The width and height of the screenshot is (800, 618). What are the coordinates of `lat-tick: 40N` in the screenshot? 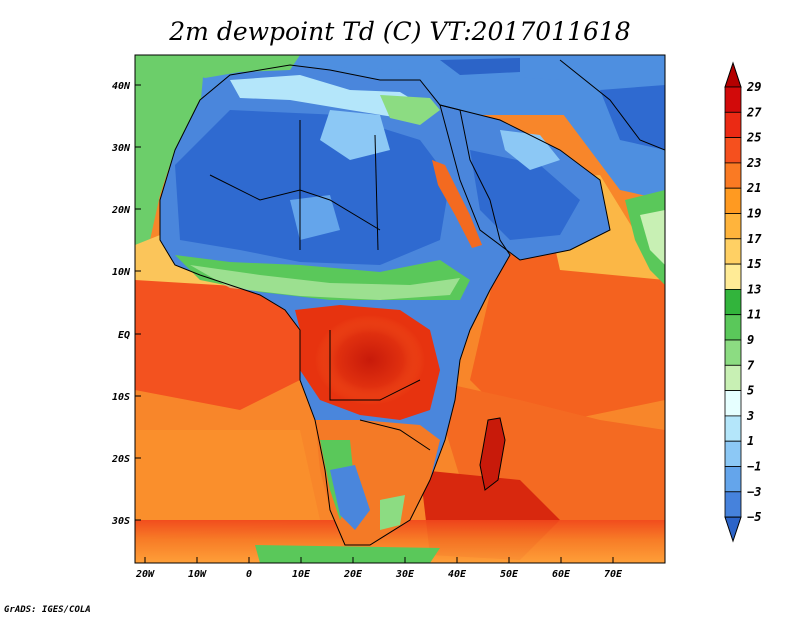 It's located at (126, 86).